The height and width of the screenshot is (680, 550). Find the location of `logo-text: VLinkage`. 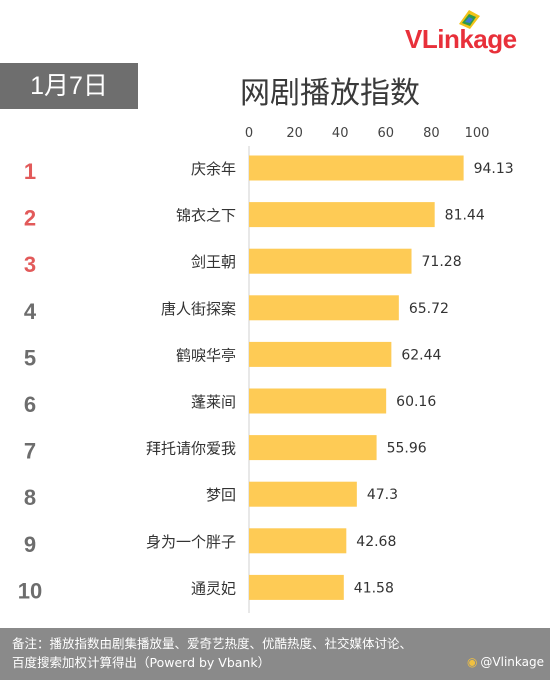

logo-text: VLinkage is located at coordinates (461, 39).